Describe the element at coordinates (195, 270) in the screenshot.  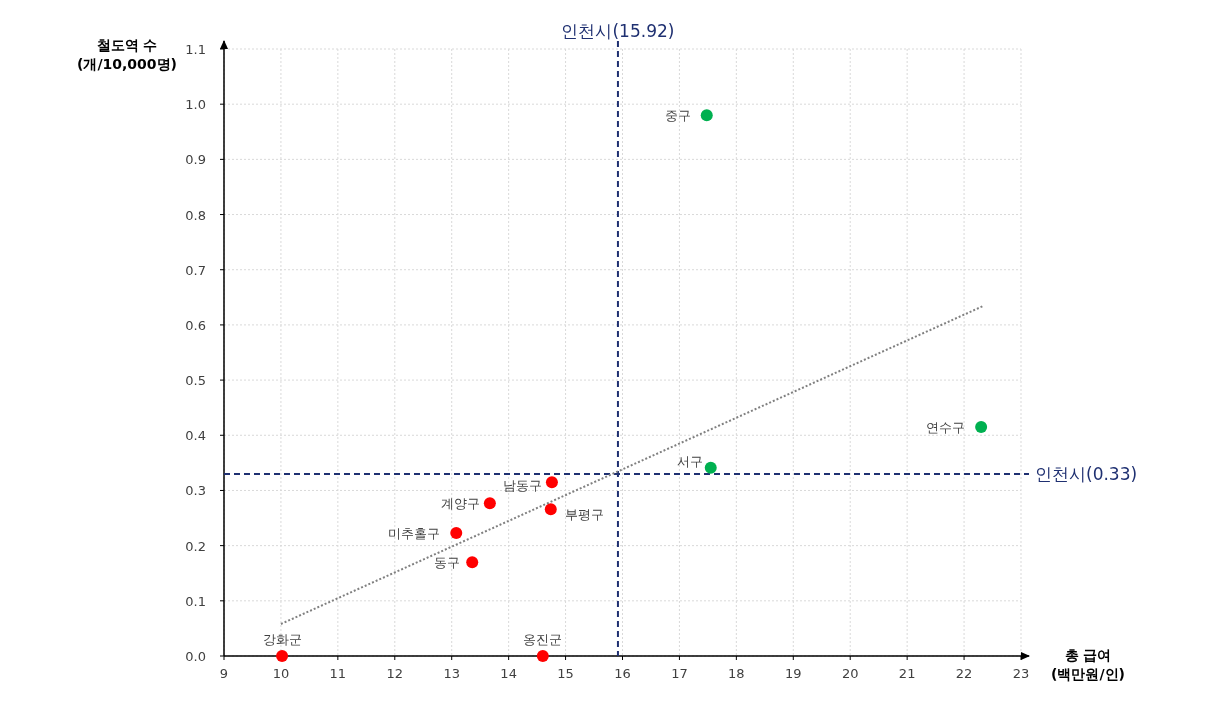
I see `y-tick-label: 0.7` at that location.